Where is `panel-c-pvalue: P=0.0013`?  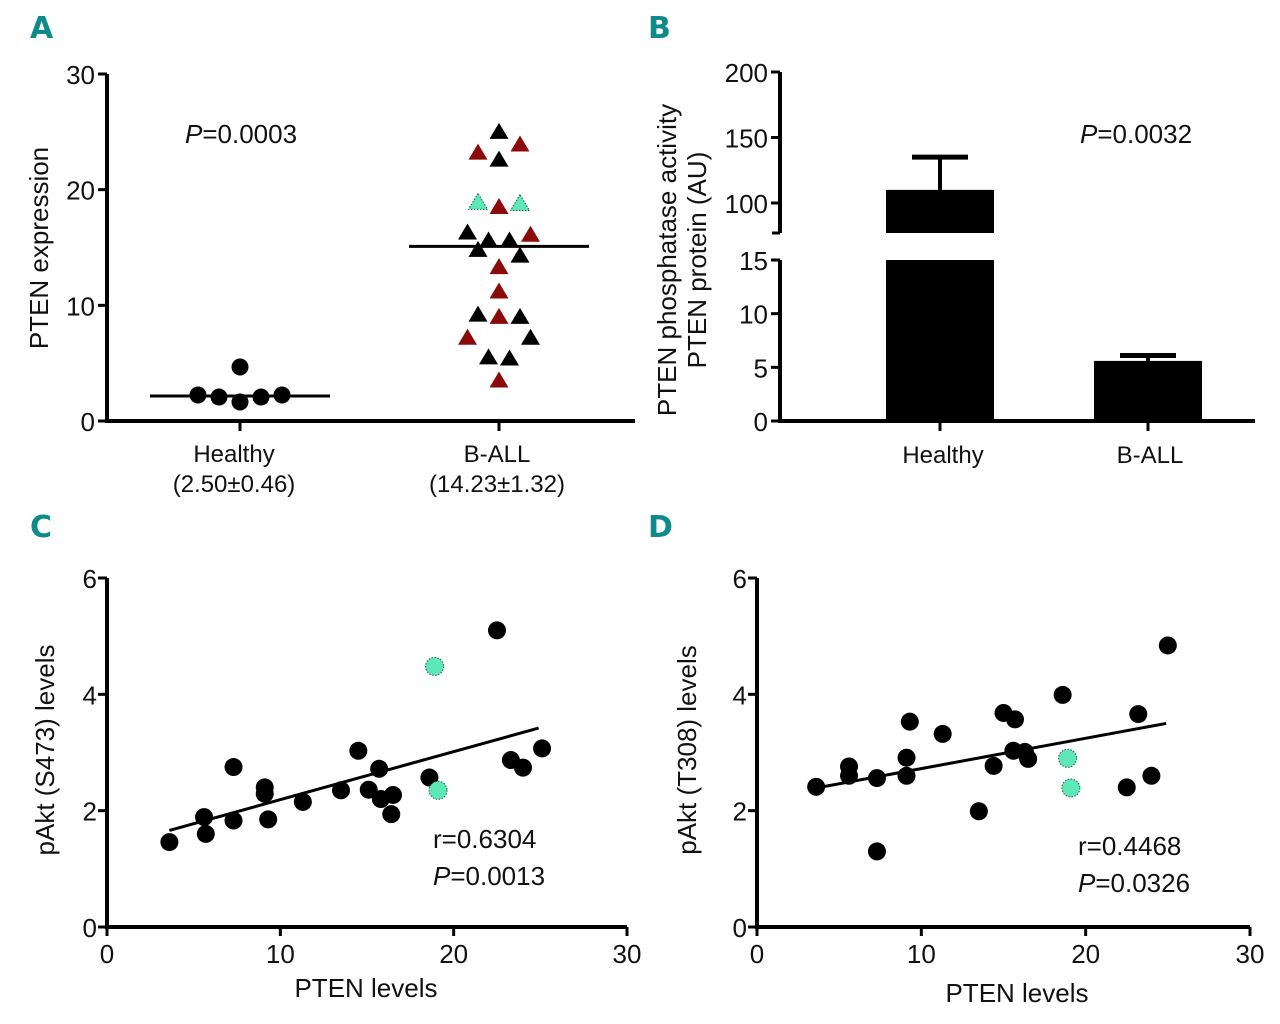
panel-c-pvalue: P=0.0013 is located at coordinates (489, 876).